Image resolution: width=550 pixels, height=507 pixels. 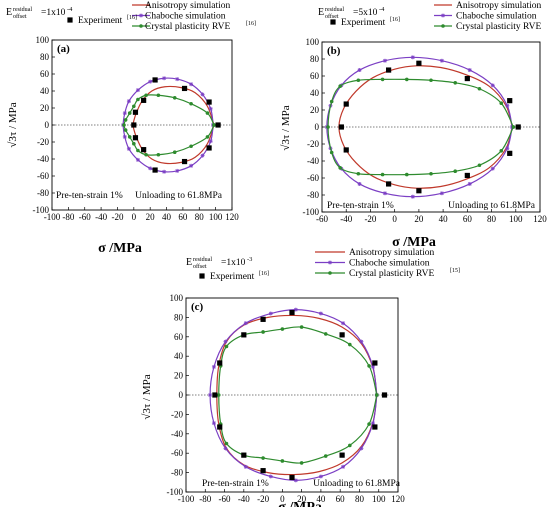 I want to click on legend-label: Chaboche simulation, so click(x=389, y=264).